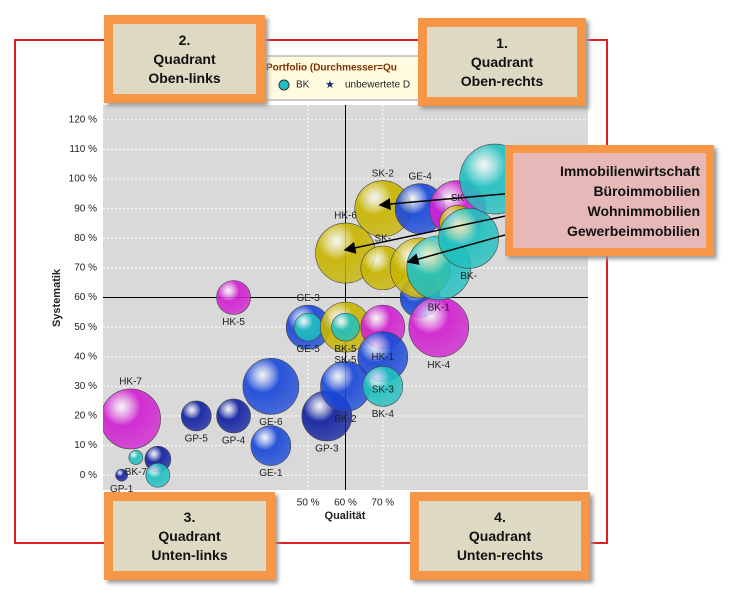 The image size is (732, 601). I want to click on bubble-label: SK-5, so click(345, 360).